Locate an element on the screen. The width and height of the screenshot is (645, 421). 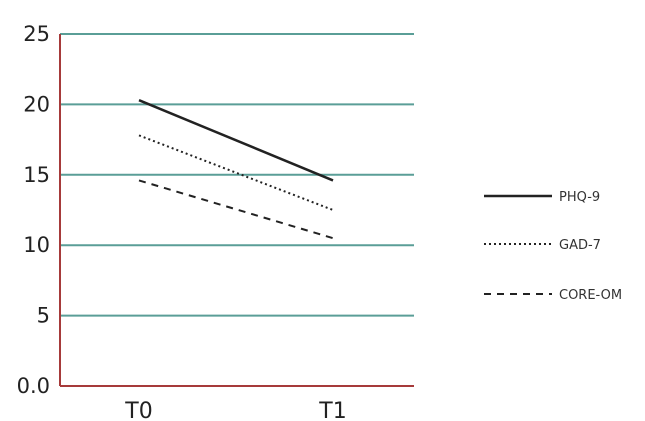
y-tick-label: 5 is located at coordinates (43, 316).